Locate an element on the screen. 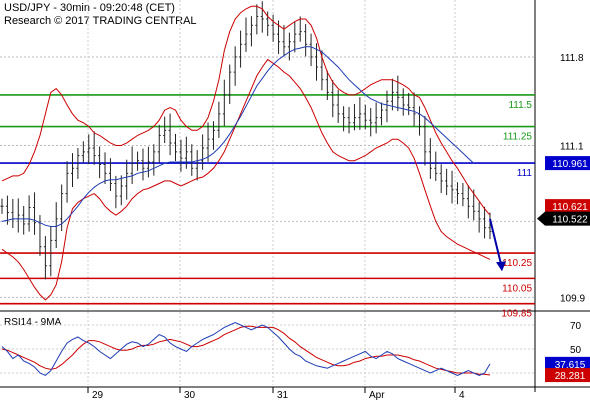 This screenshot has width=590, height=400. level-label: 109.85 is located at coordinates (516, 314).